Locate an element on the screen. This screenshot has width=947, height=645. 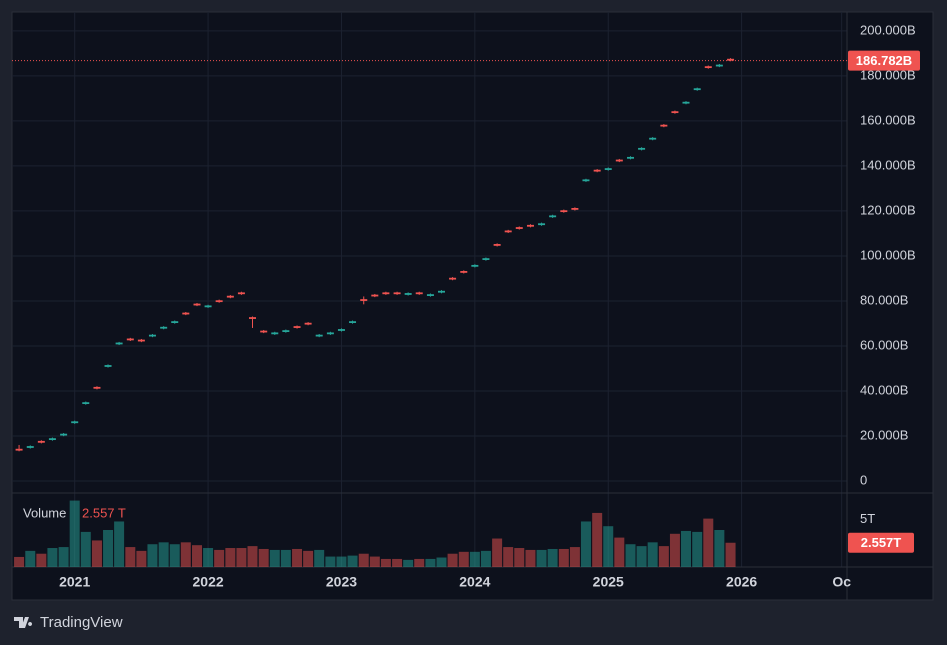
y-tick-label: 180.000B is located at coordinates (888, 74).